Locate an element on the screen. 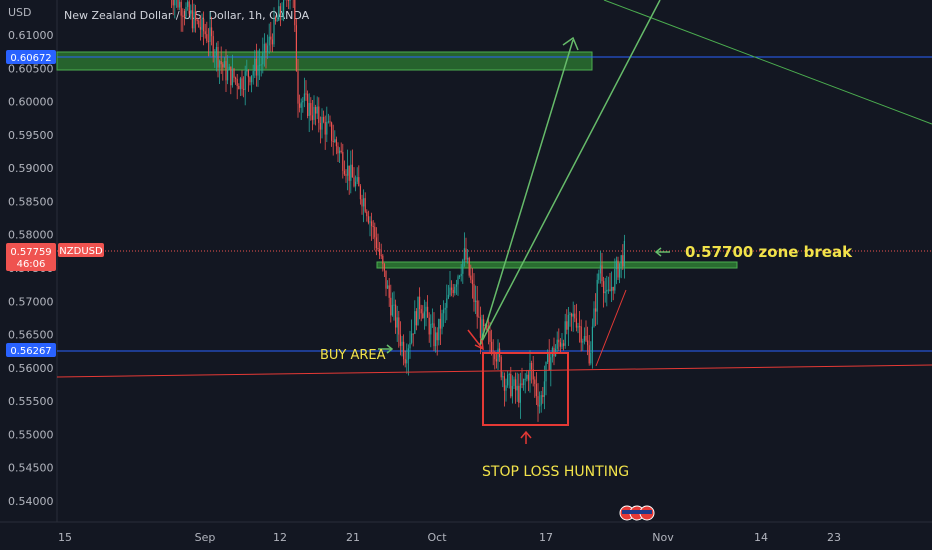  long-projection-line is located at coordinates (570, 173).